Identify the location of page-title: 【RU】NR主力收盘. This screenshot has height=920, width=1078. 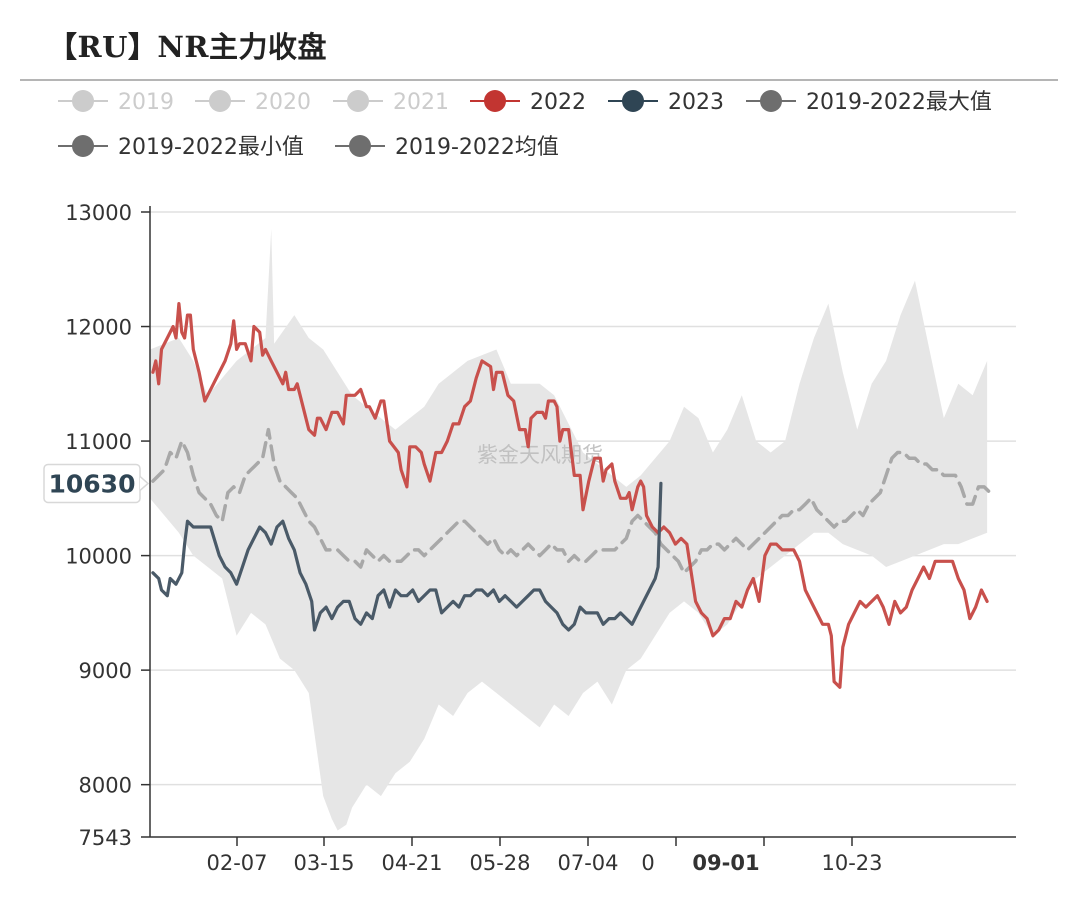
(187, 47).